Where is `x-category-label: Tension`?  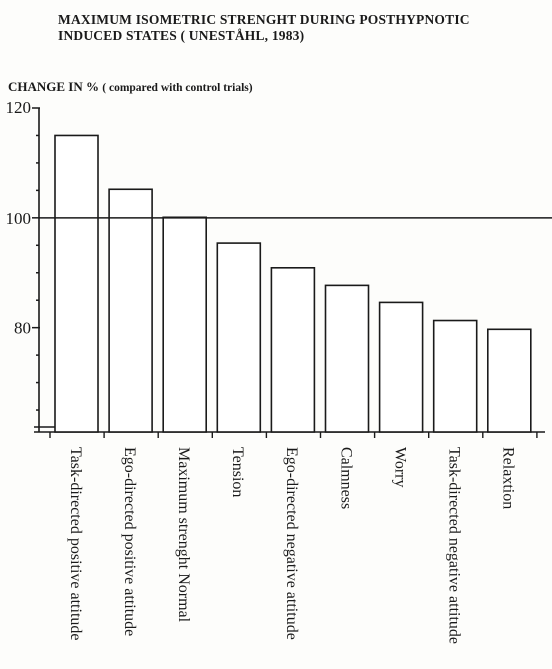 x-category-label: Tension is located at coordinates (237, 472).